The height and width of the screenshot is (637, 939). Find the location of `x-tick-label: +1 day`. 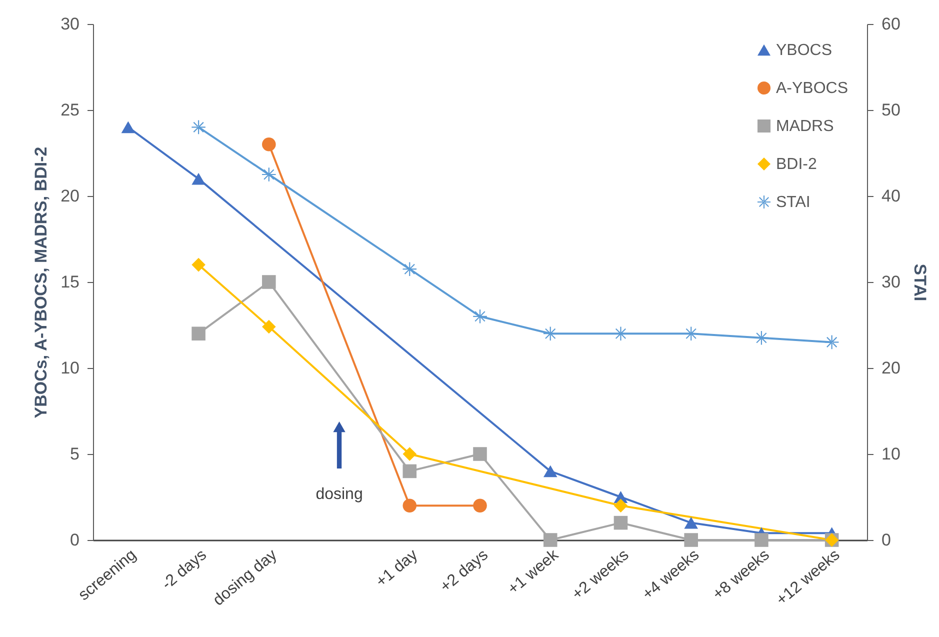

x-tick-label: +1 day is located at coordinates (397, 568).